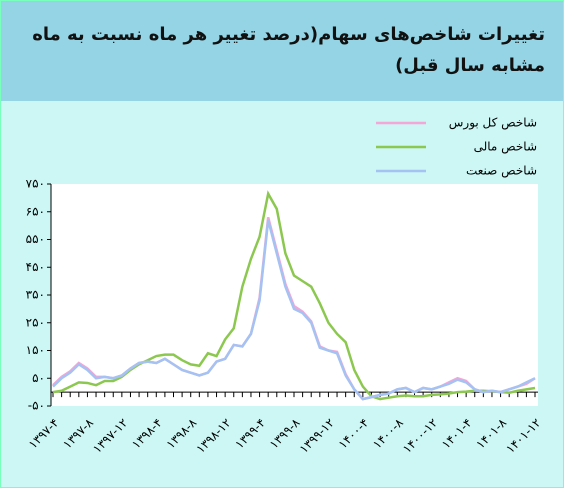 The image size is (564, 488). I want to click on y-tick-label: ۷۵۰, so click(35, 184).